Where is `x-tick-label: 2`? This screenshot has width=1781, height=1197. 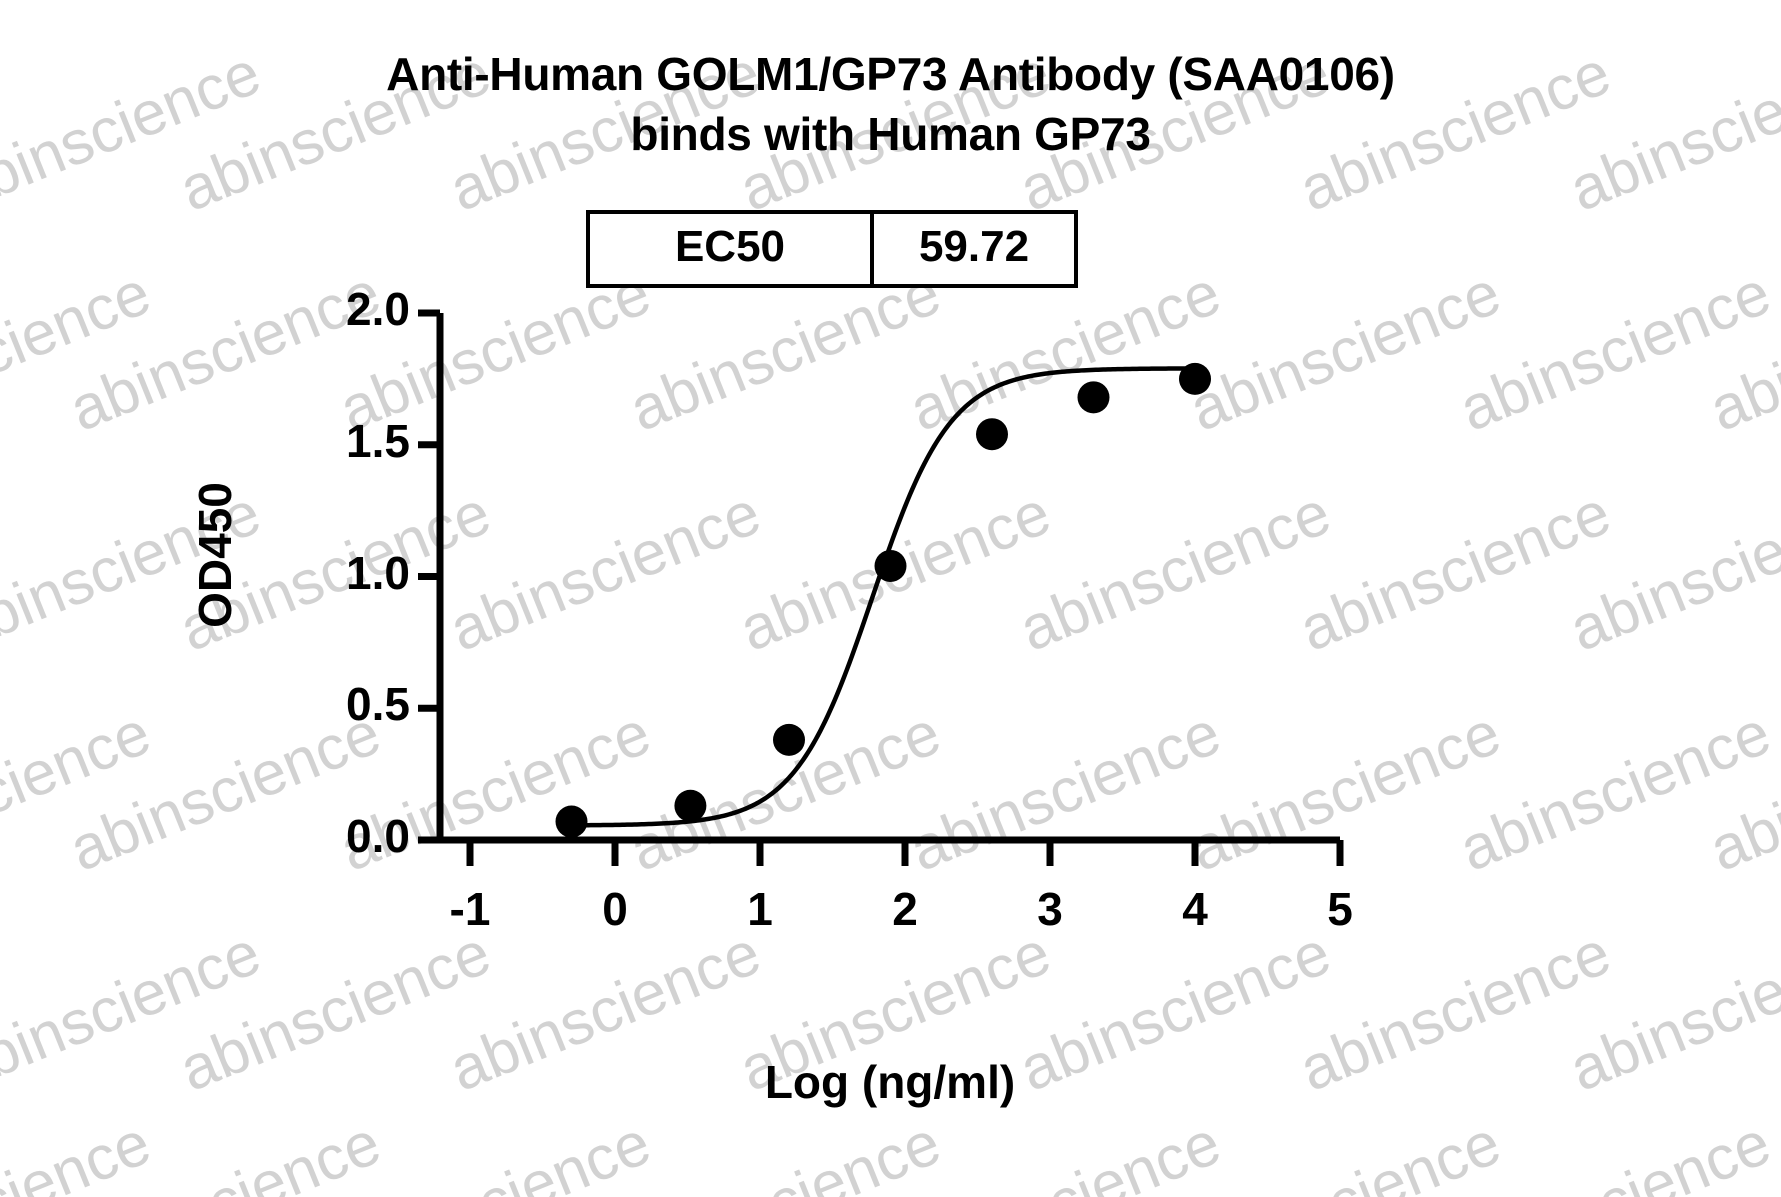
x-tick-label: 2 is located at coordinates (905, 909).